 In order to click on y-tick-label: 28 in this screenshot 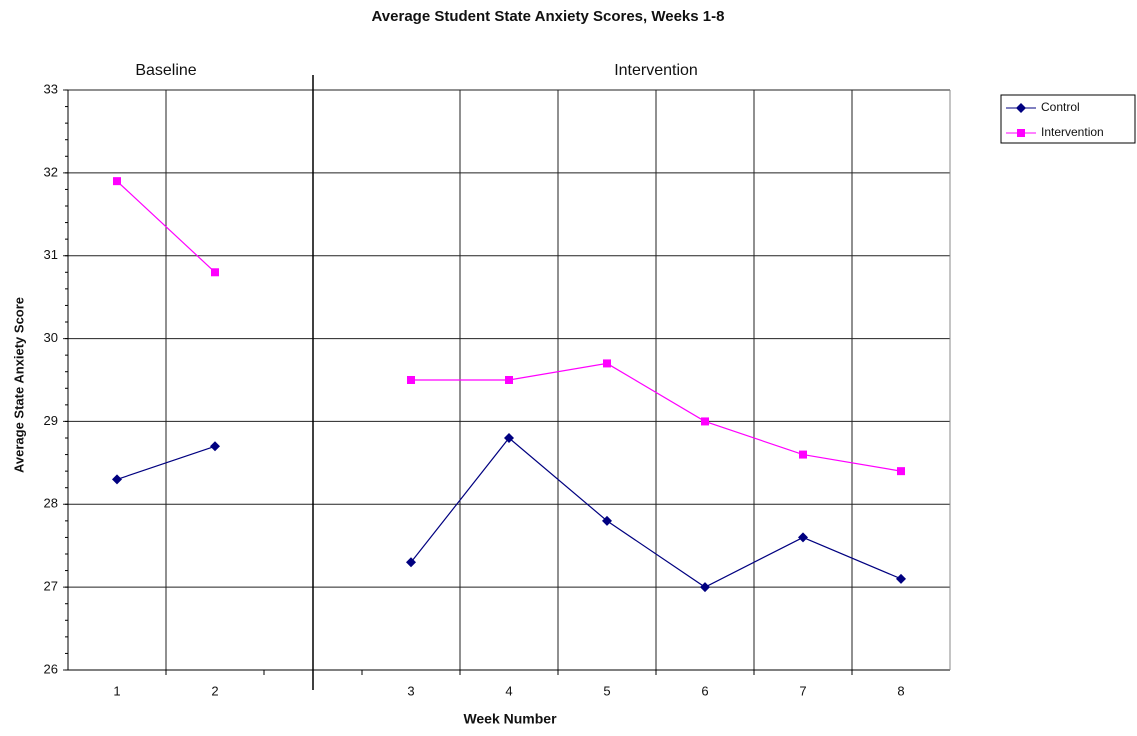, I will do `click(51, 503)`.